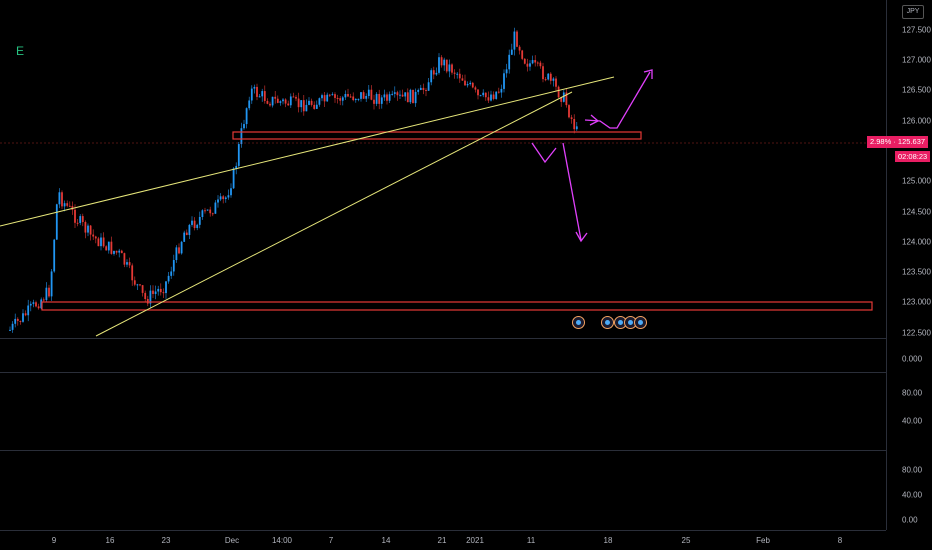 This screenshot has width=932, height=550. Describe the element at coordinates (54, 540) in the screenshot. I see `time-label: 9` at that location.